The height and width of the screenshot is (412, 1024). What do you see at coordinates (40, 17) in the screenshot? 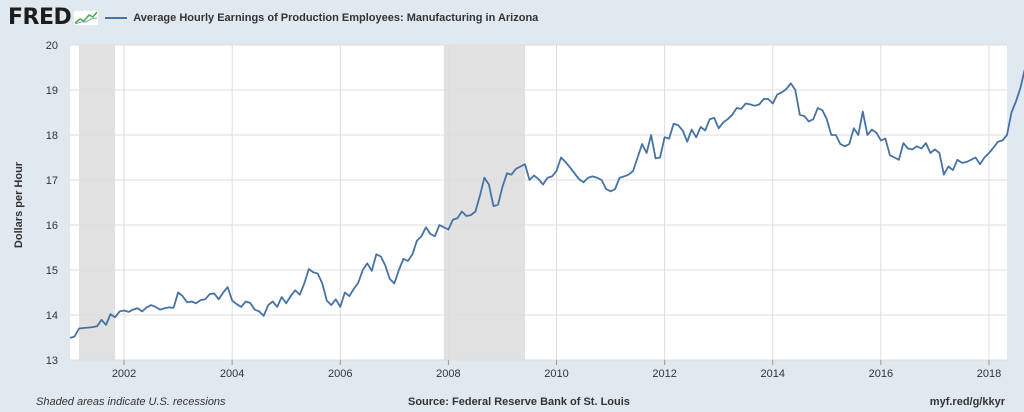
I see `fred-logo: FRED` at bounding box center [40, 17].